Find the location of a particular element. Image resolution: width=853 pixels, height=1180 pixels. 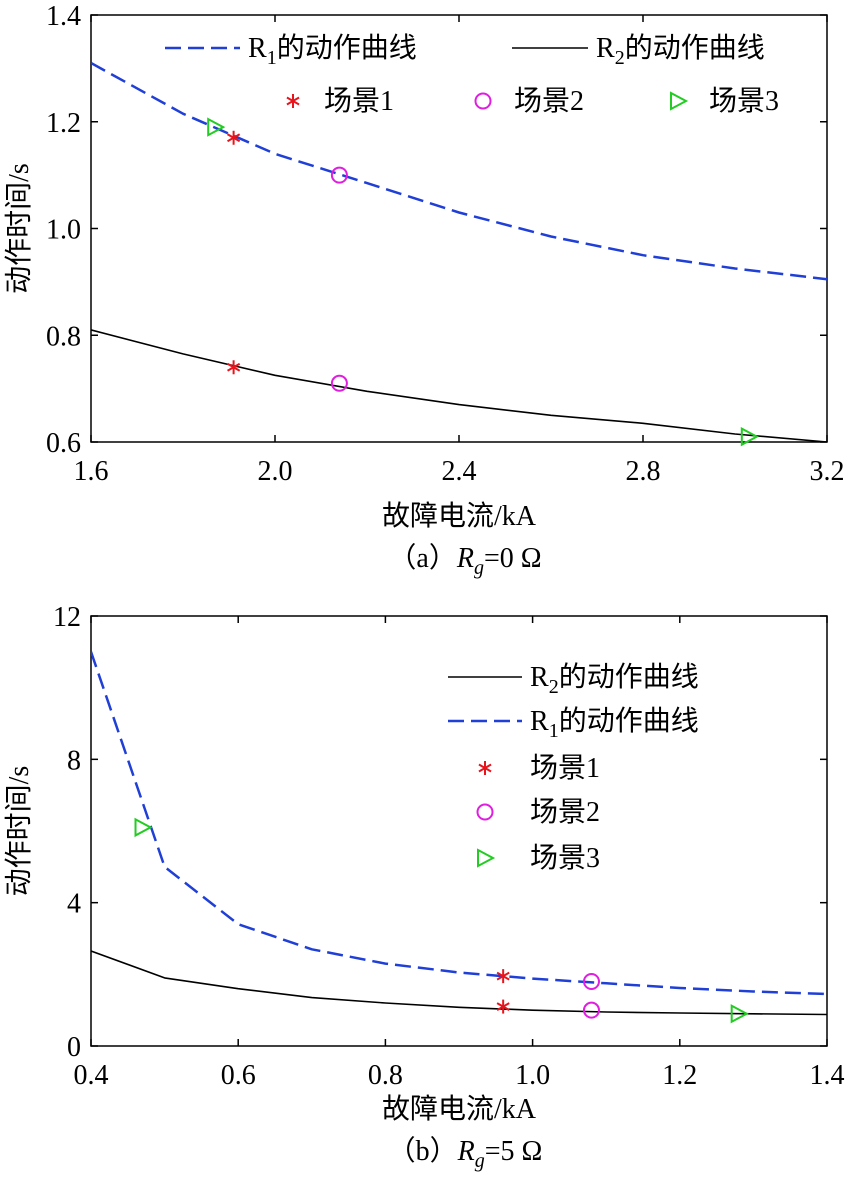

x-tick-label: 1.0 is located at coordinates (532, 1075).